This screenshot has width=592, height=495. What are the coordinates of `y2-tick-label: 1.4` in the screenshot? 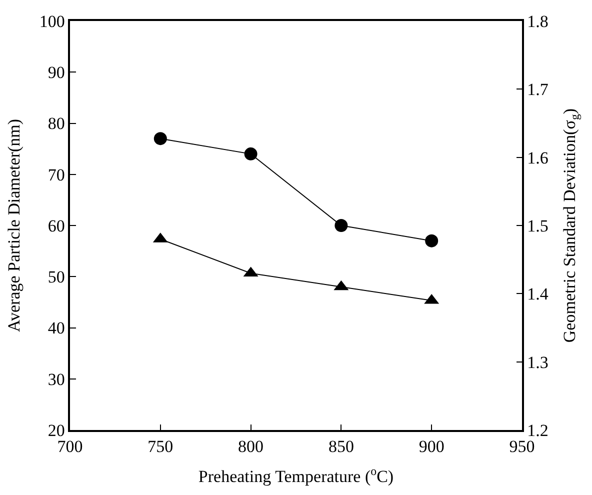 It's located at (538, 294).